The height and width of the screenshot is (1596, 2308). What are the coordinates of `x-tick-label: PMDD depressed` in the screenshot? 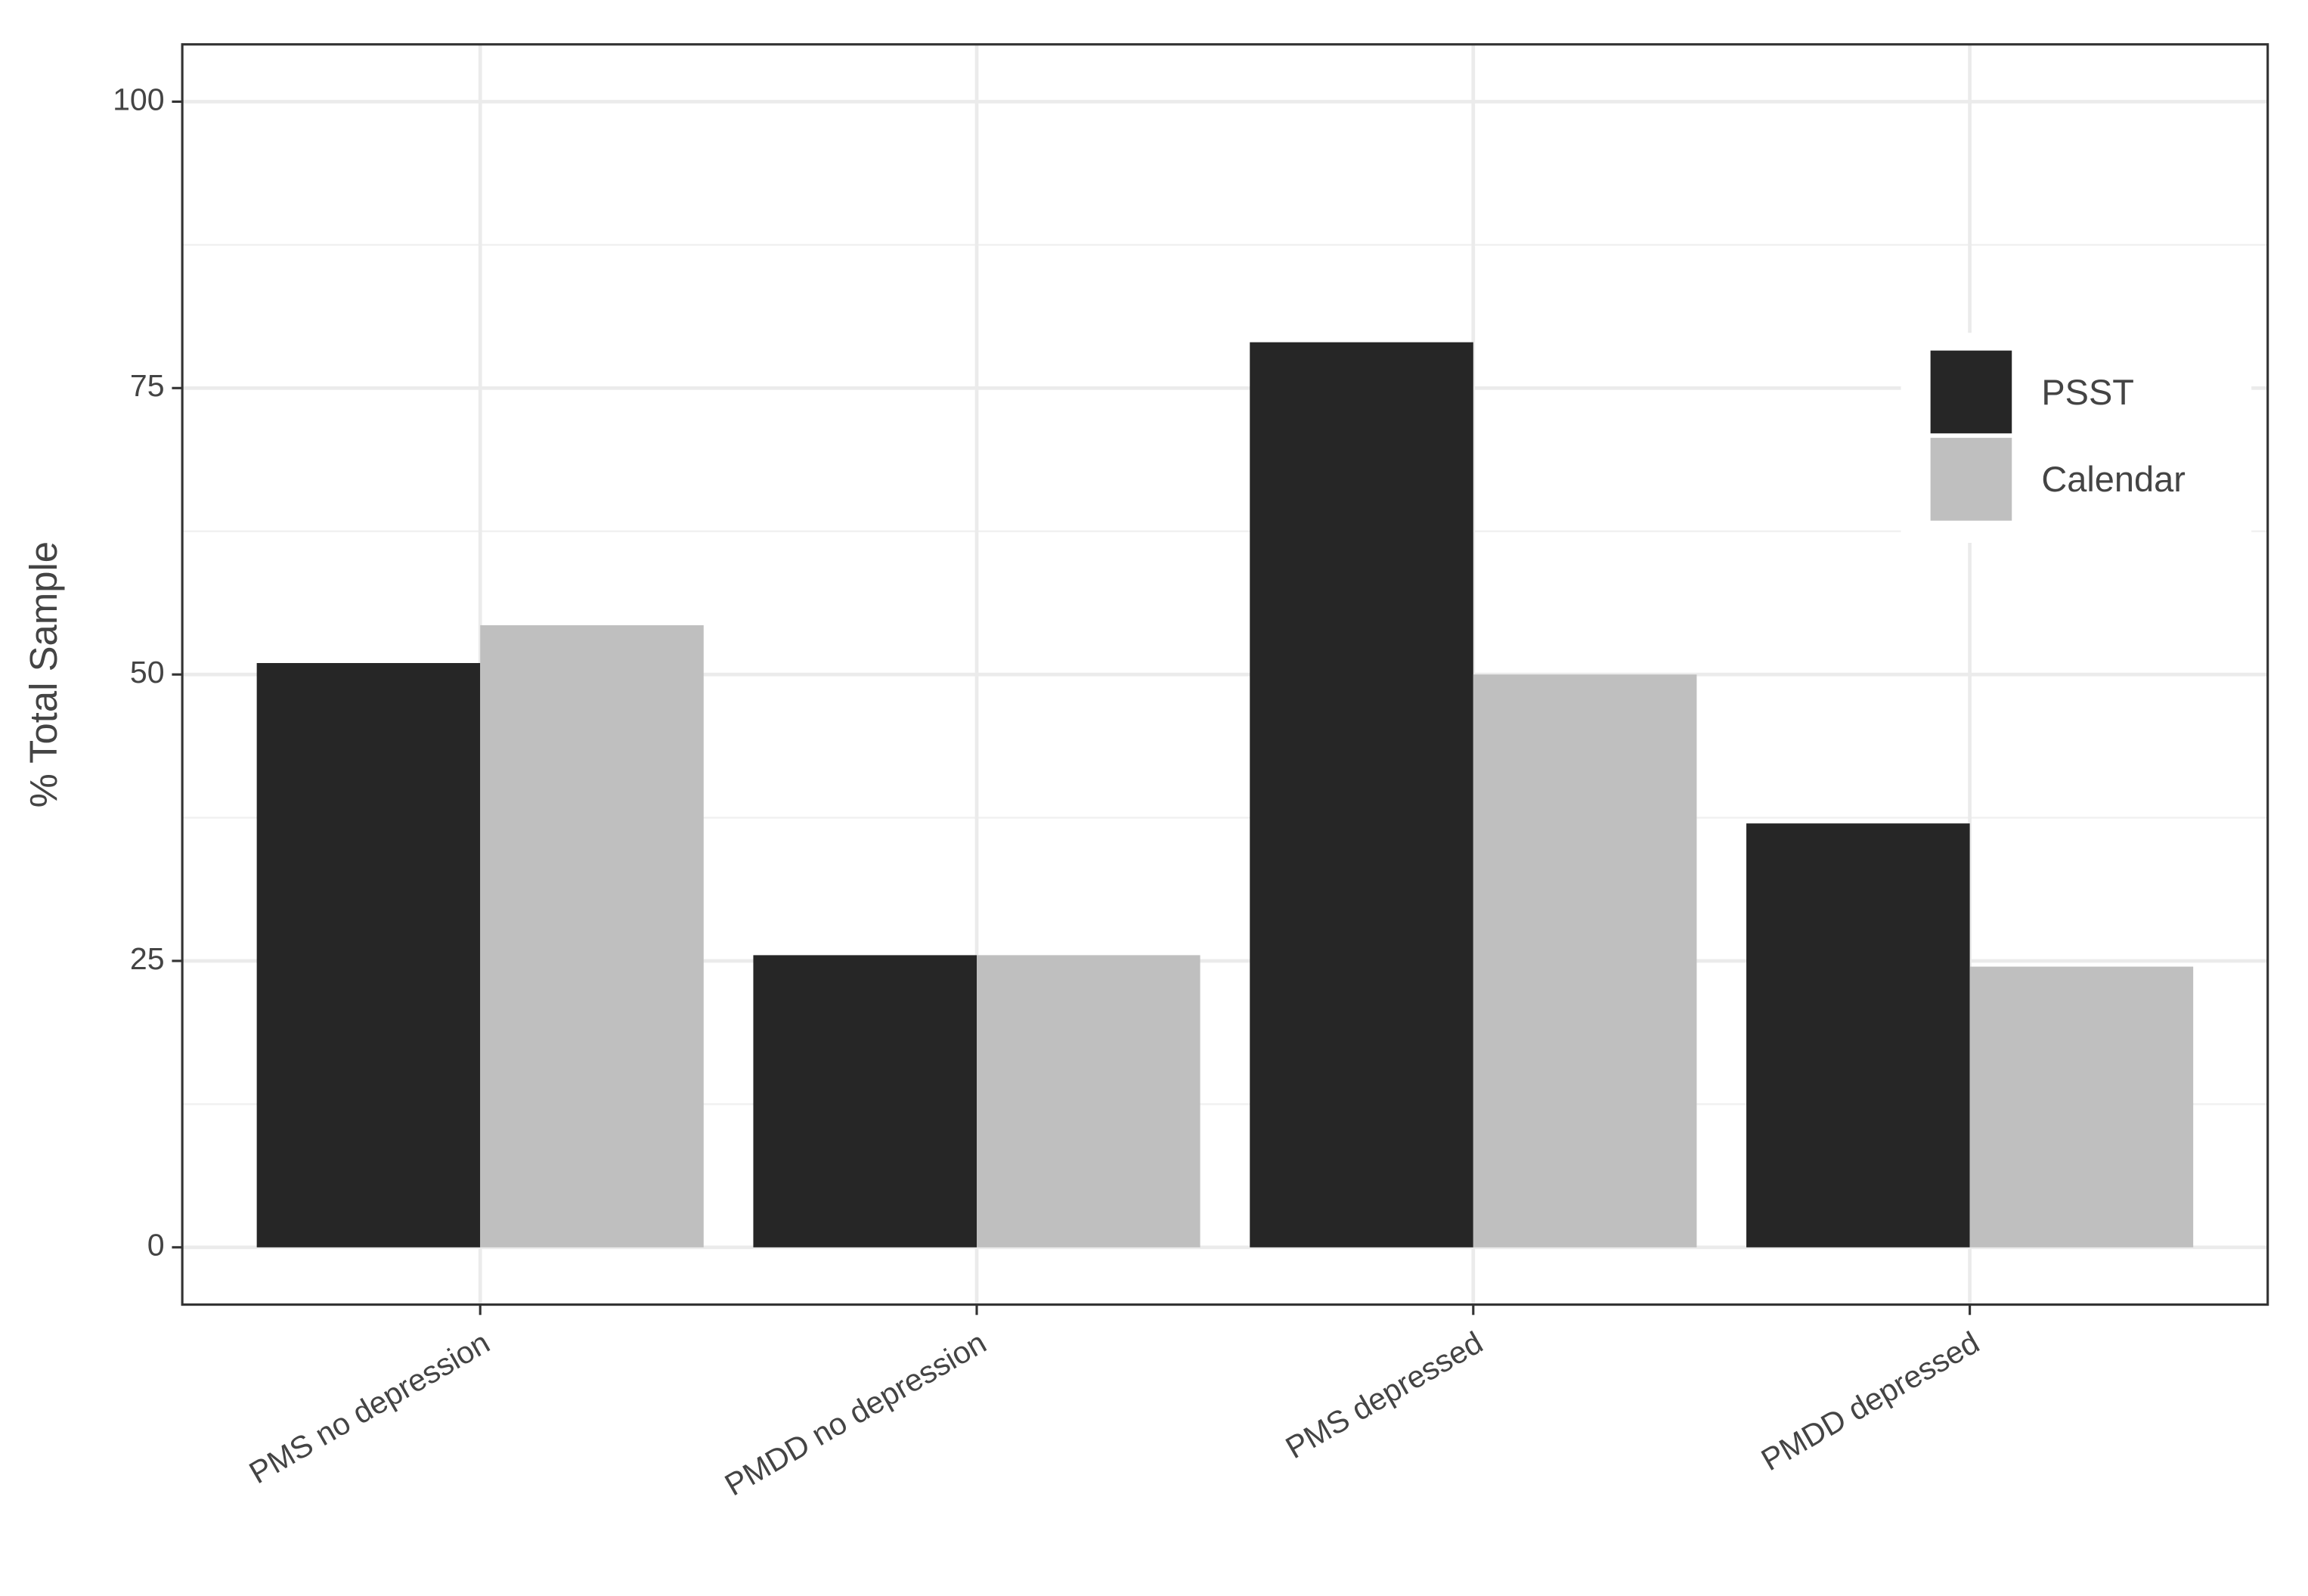 It's located at (1870, 1401).